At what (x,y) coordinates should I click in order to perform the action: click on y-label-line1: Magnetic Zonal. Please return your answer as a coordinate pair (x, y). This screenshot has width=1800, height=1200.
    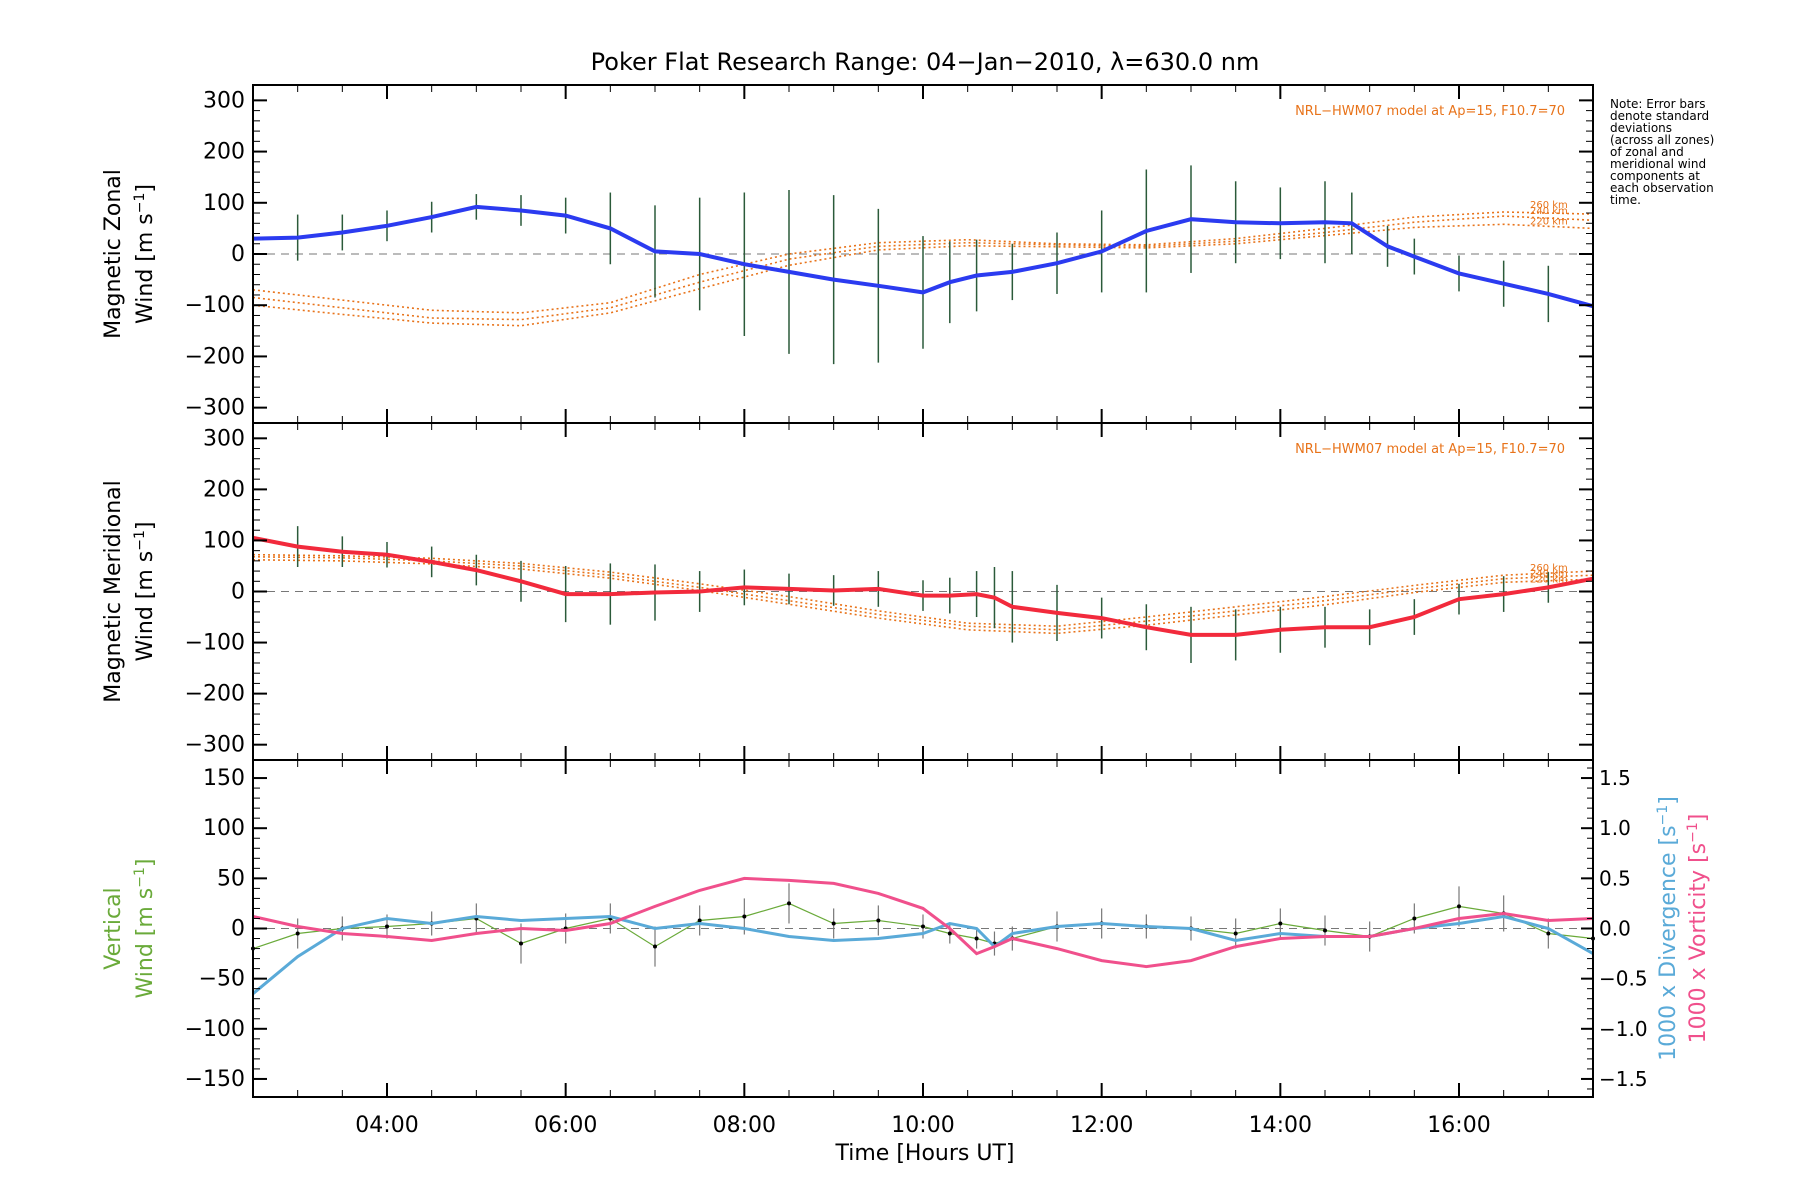
    Looking at the image, I should click on (113, 254).